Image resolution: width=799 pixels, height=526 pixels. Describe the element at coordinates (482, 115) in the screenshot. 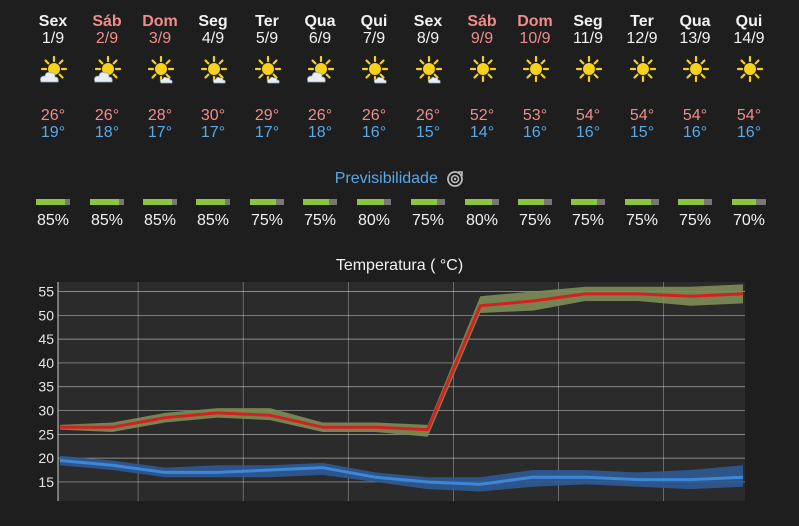

I see `max-temperature: 52°` at that location.